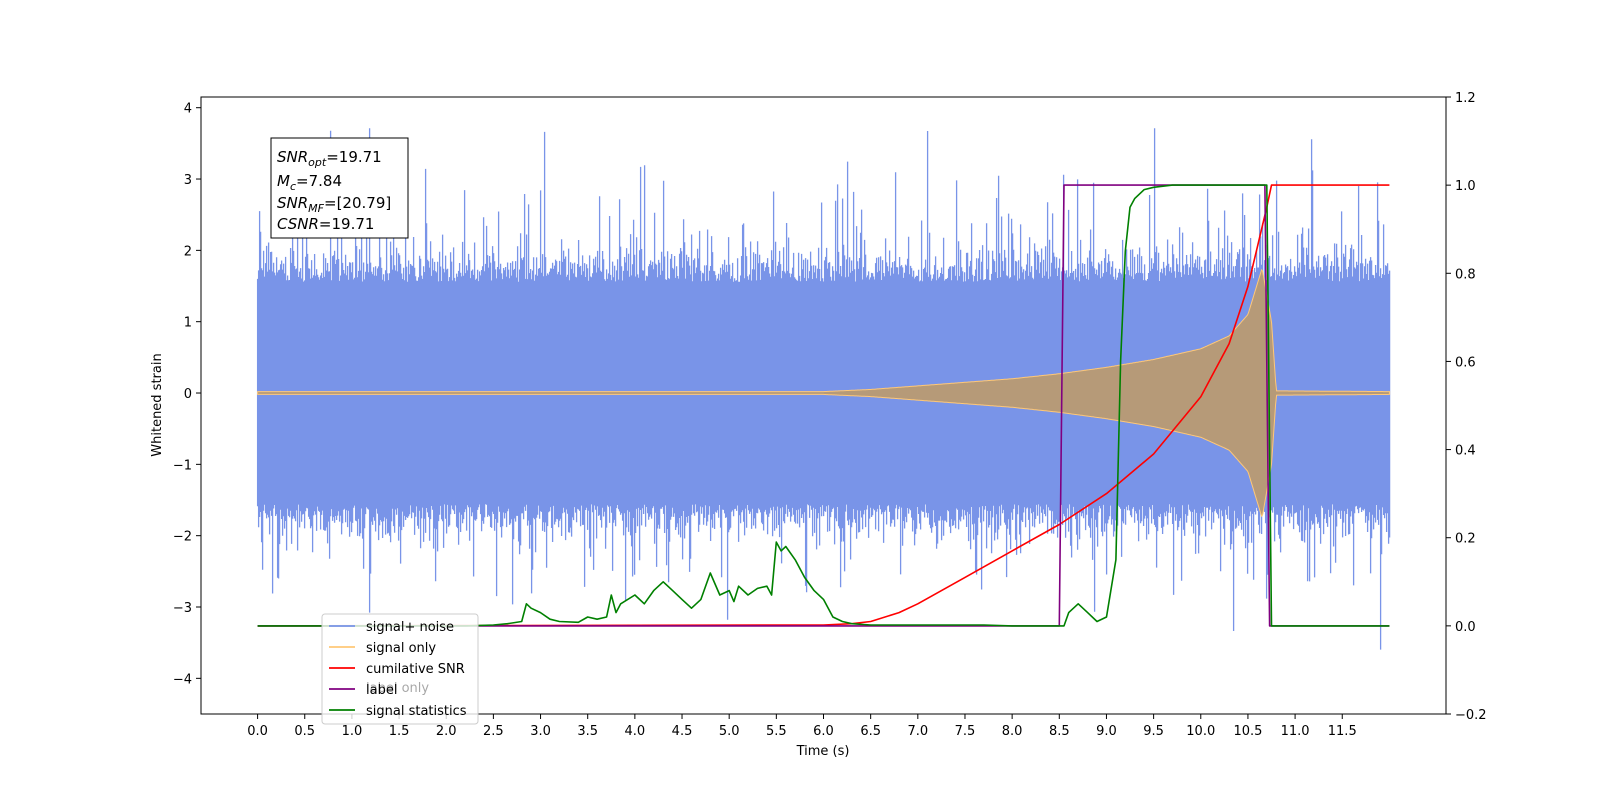  I want to click on legend-label: label, so click(381, 690).